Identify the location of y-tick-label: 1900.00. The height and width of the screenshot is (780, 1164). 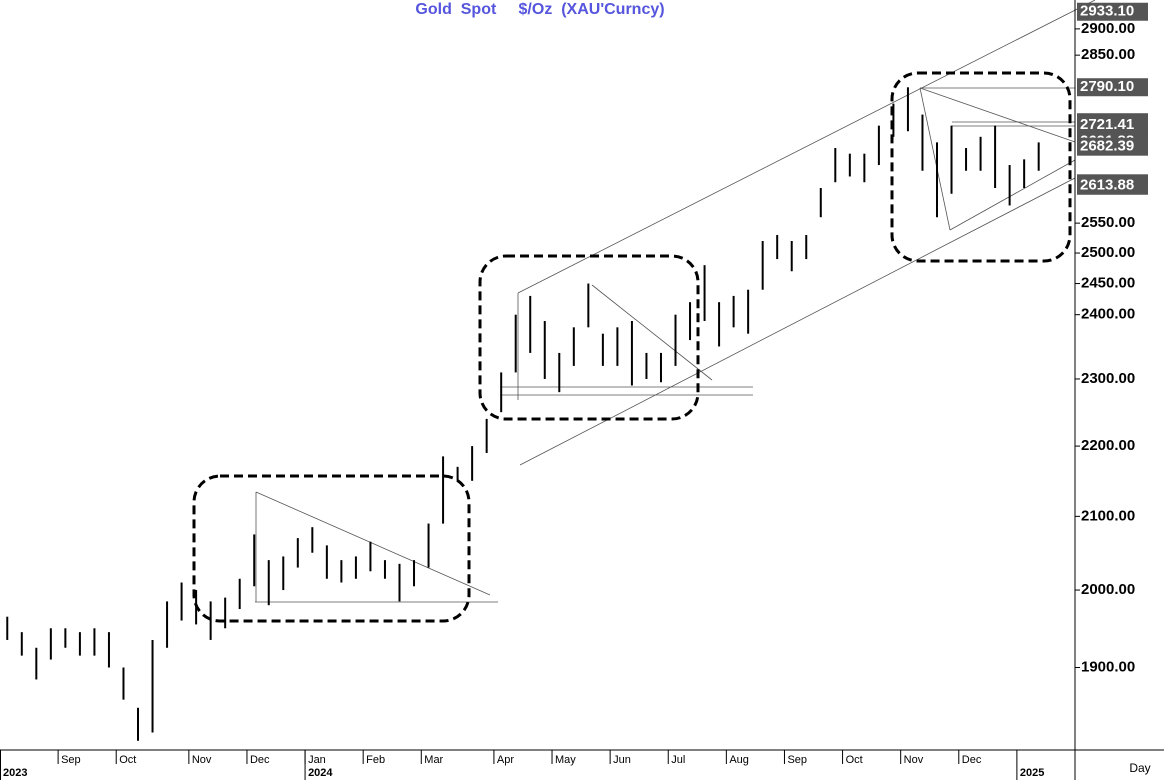
(1108, 666).